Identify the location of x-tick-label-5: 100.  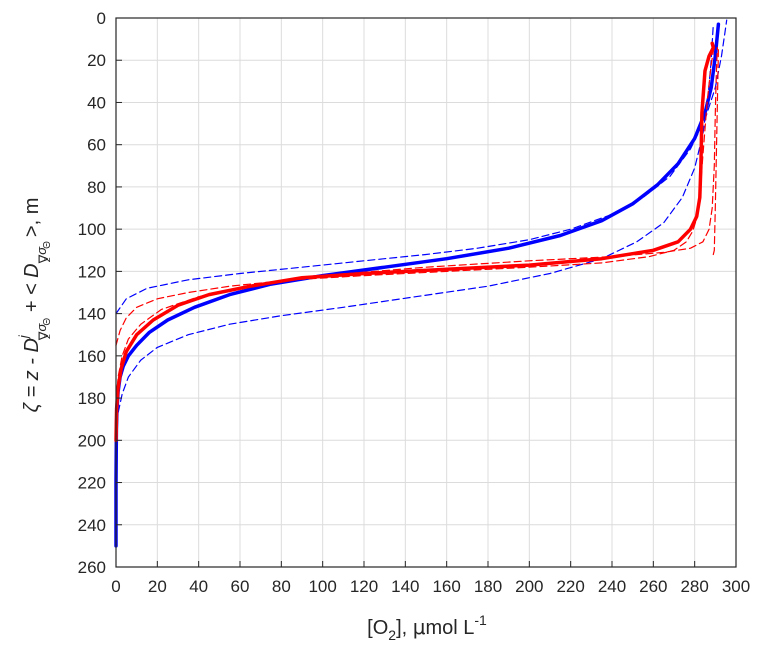
(322, 586).